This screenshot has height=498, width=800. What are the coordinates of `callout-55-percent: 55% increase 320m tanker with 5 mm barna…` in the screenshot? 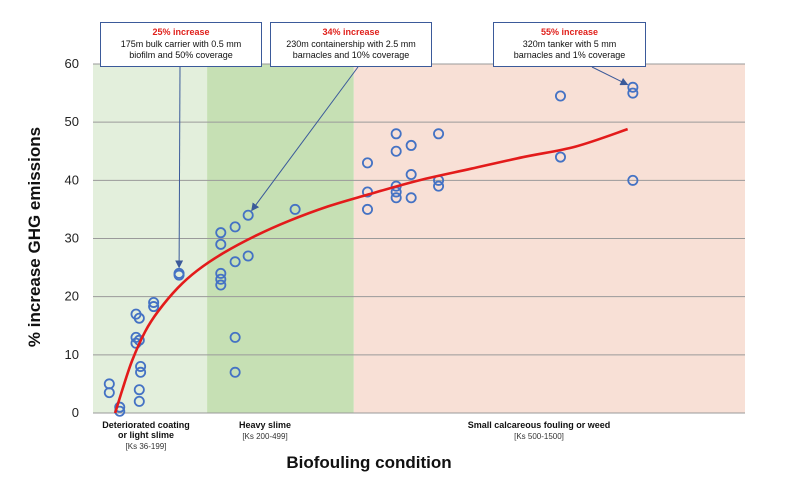 It's located at (569, 44).